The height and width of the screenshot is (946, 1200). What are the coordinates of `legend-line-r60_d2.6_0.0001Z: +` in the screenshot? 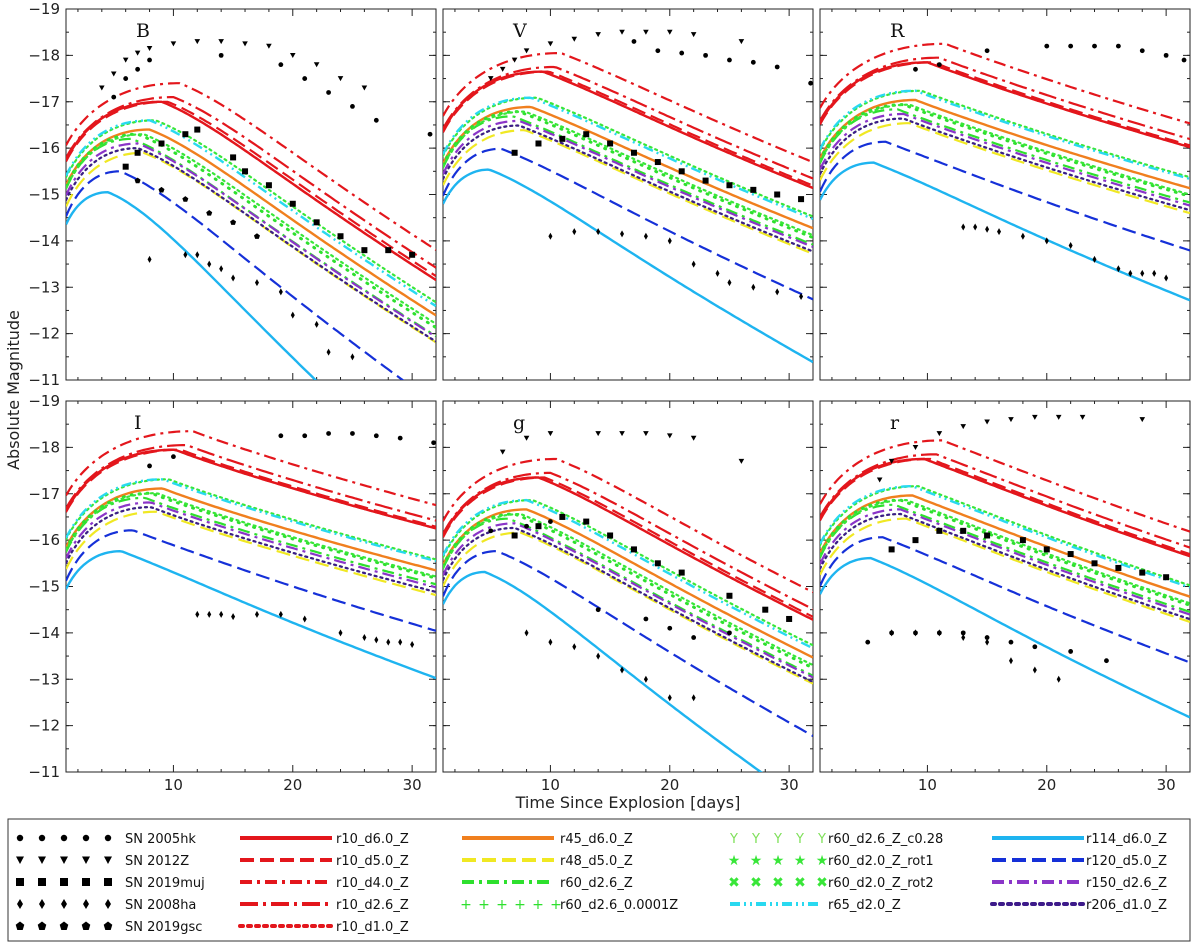 It's located at (520, 905).